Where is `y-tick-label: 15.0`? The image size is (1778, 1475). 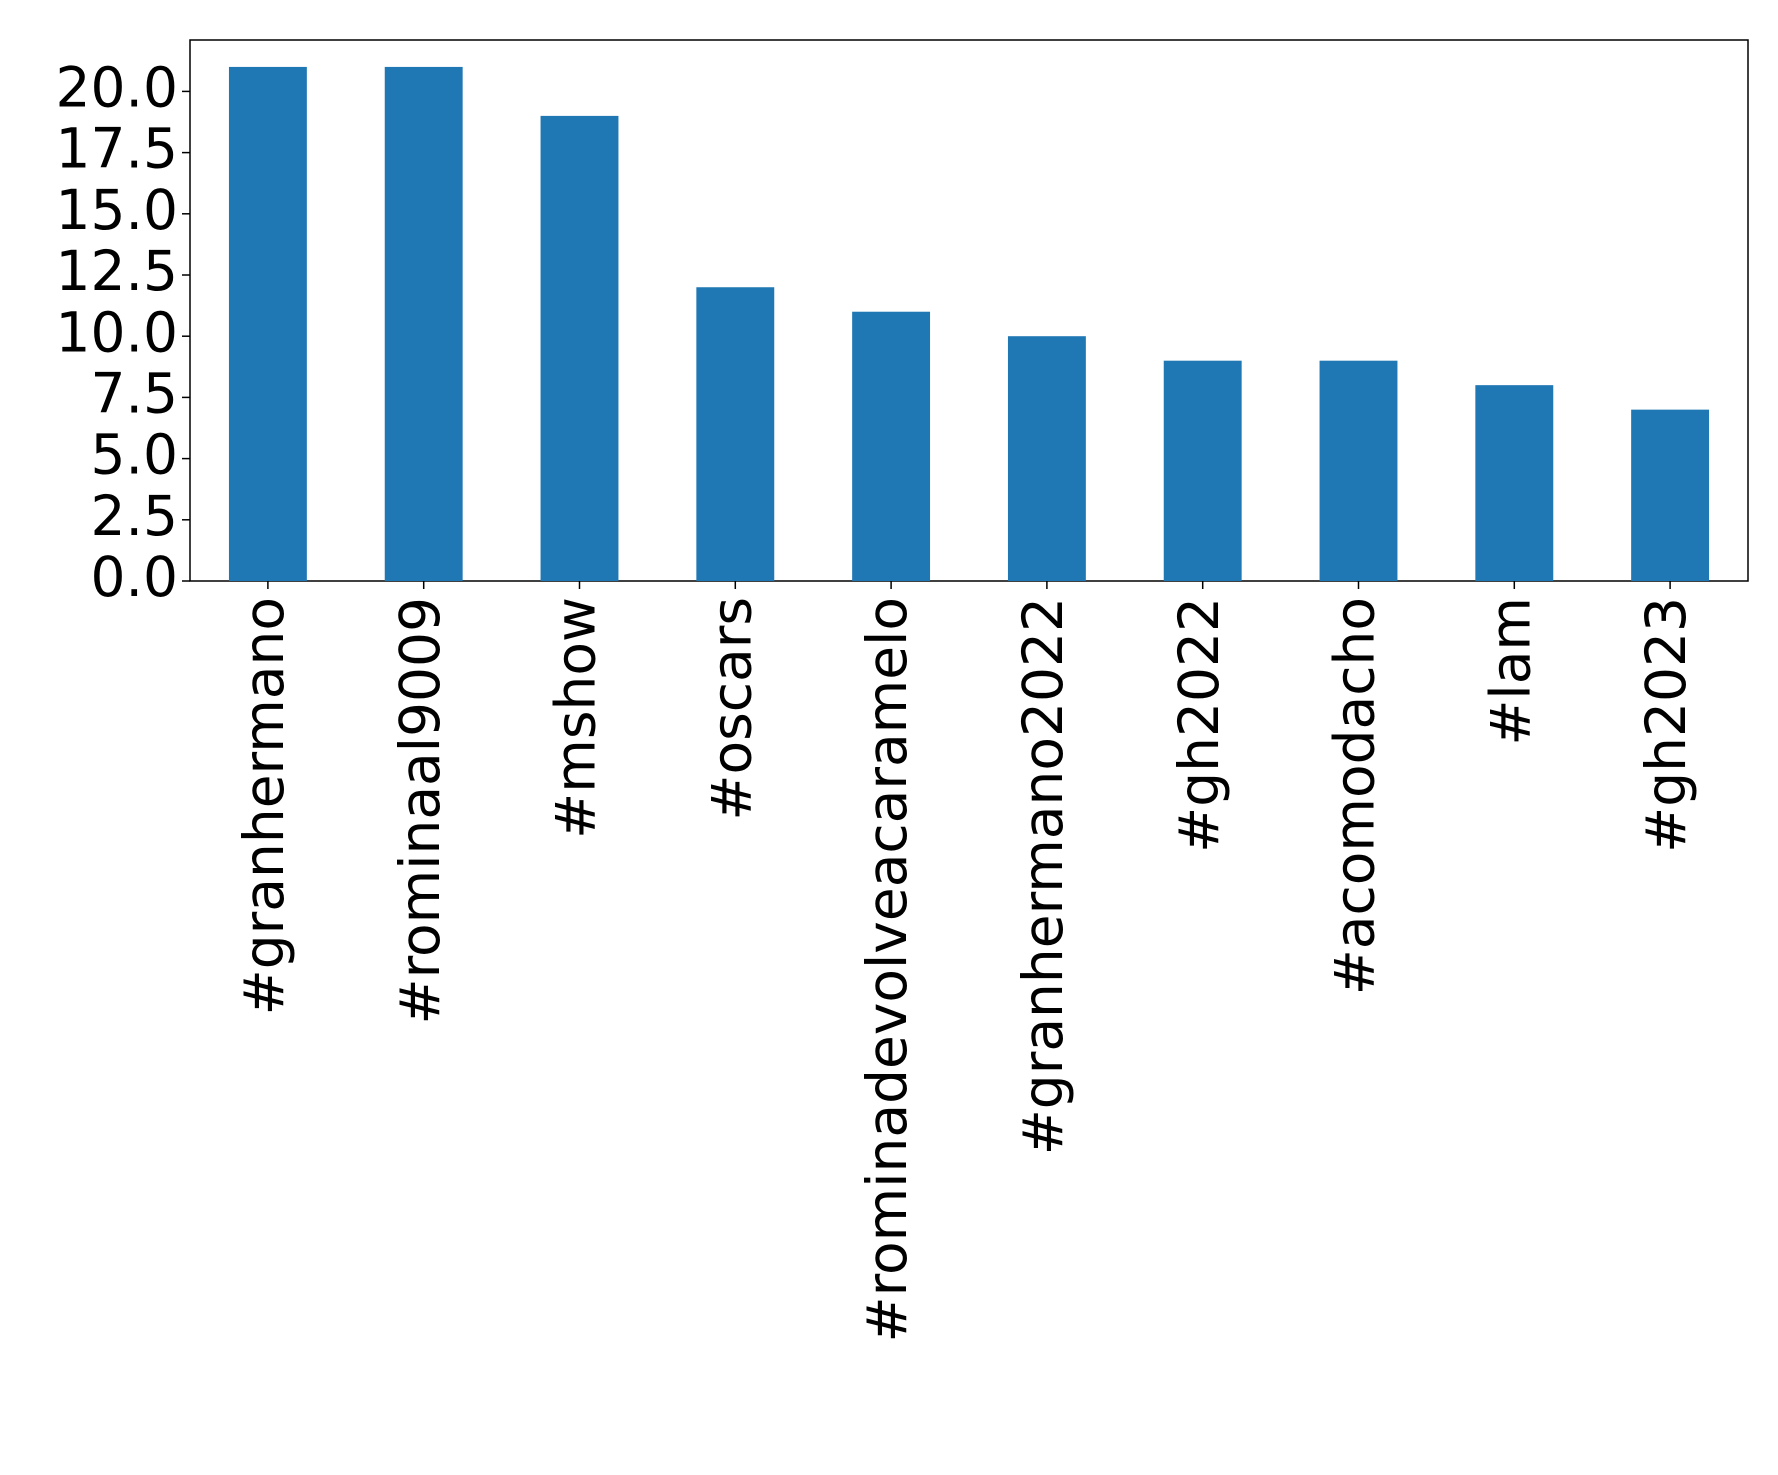 y-tick-label: 15.0 is located at coordinates (117, 210).